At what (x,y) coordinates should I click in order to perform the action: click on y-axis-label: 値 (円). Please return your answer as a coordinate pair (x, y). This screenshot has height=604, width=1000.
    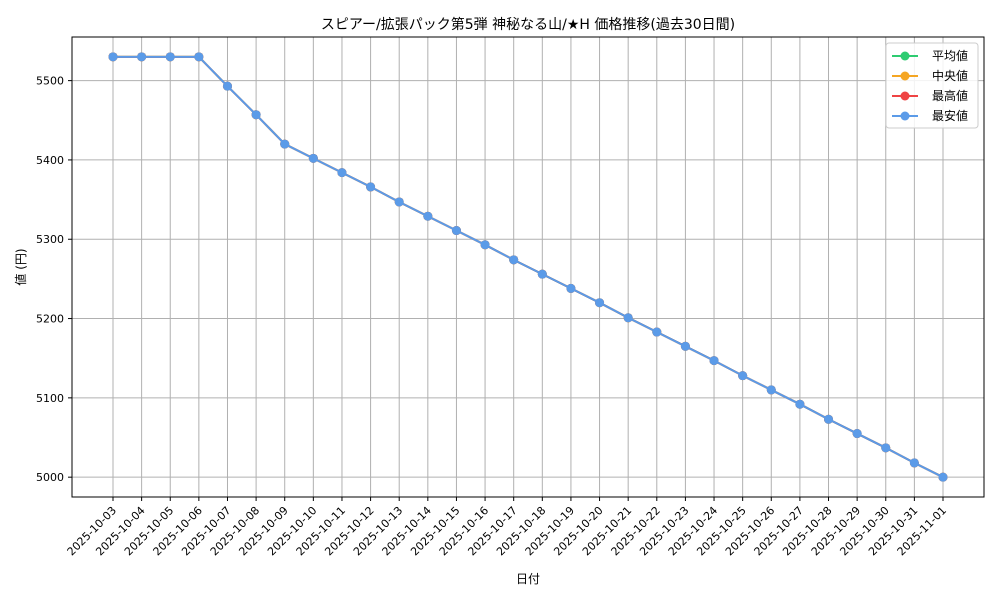
    Looking at the image, I should click on (20, 266).